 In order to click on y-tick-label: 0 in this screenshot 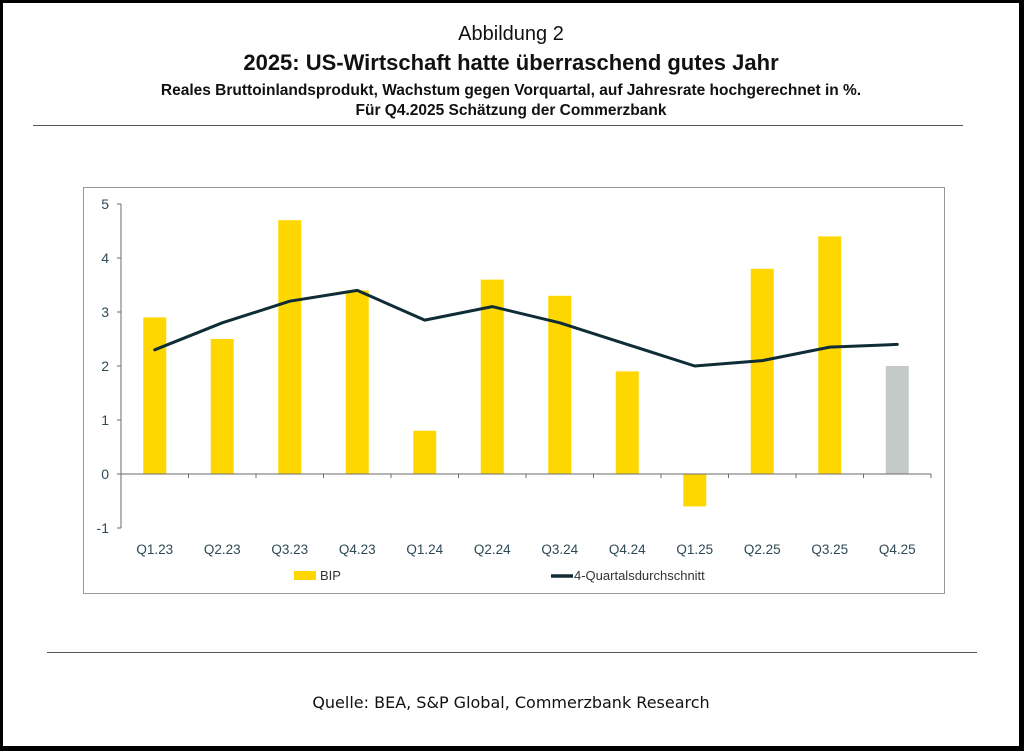, I will do `click(105, 474)`.